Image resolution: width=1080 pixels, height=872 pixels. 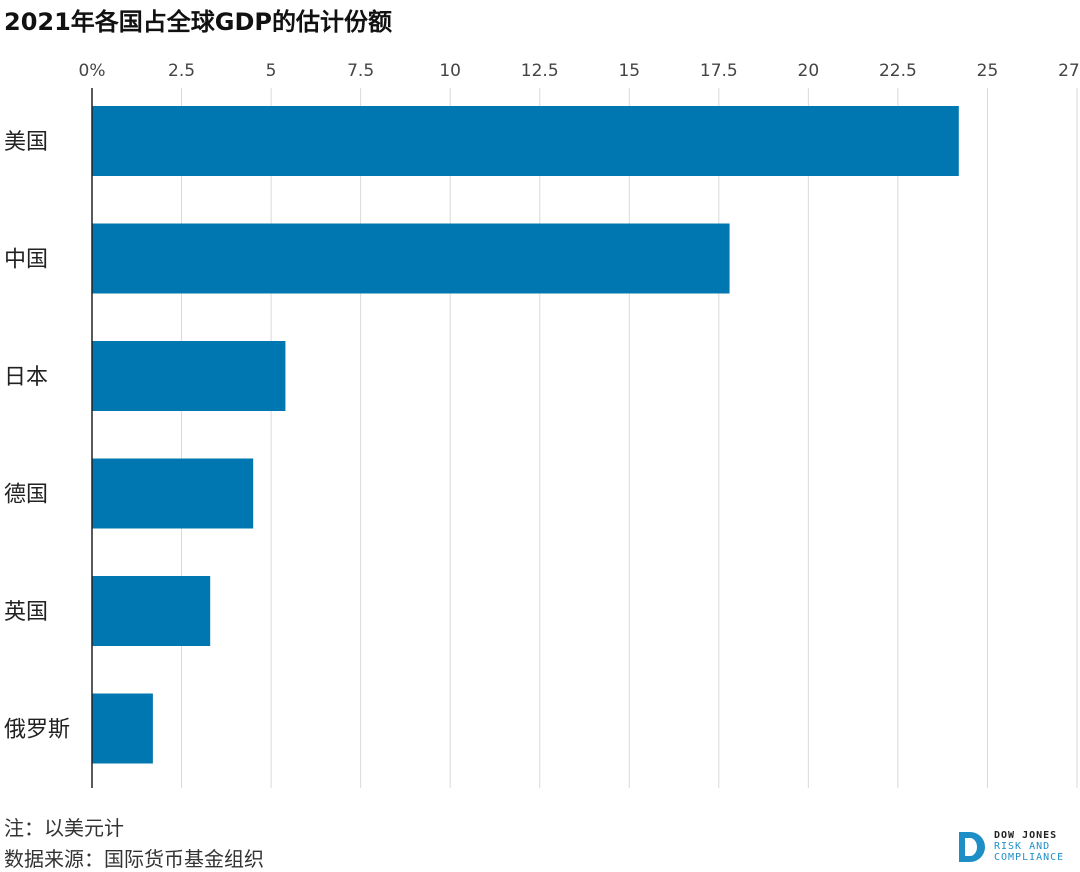 What do you see at coordinates (1026, 835) in the screenshot?
I see `brand-line-1: DOW JONES` at bounding box center [1026, 835].